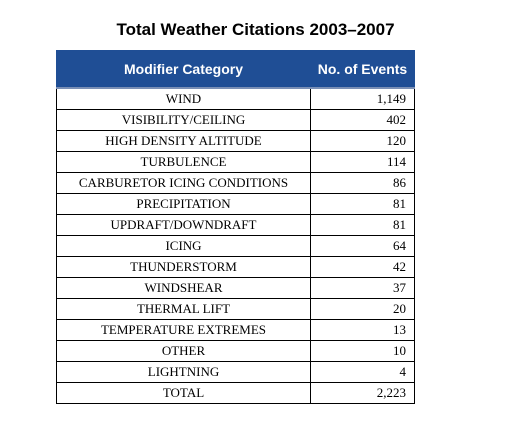 The height and width of the screenshot is (435, 511). I want to click on table-row: THUNDERSTORM 42, so click(235, 267).